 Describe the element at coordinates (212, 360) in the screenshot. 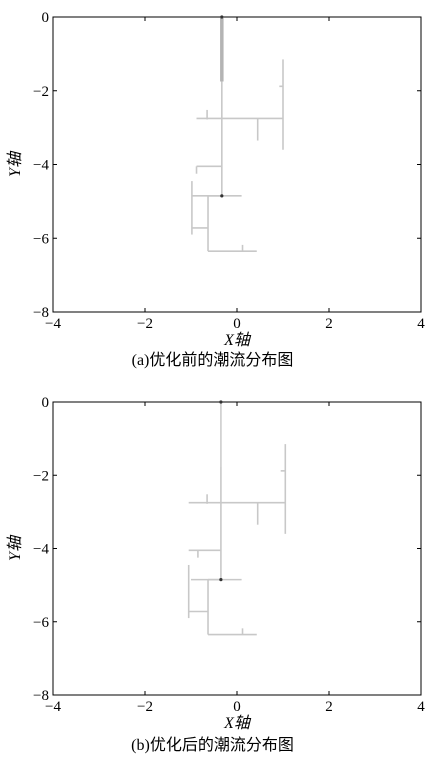

I see `chart-a-caption: (a)优化前的潮流分布图` at that location.